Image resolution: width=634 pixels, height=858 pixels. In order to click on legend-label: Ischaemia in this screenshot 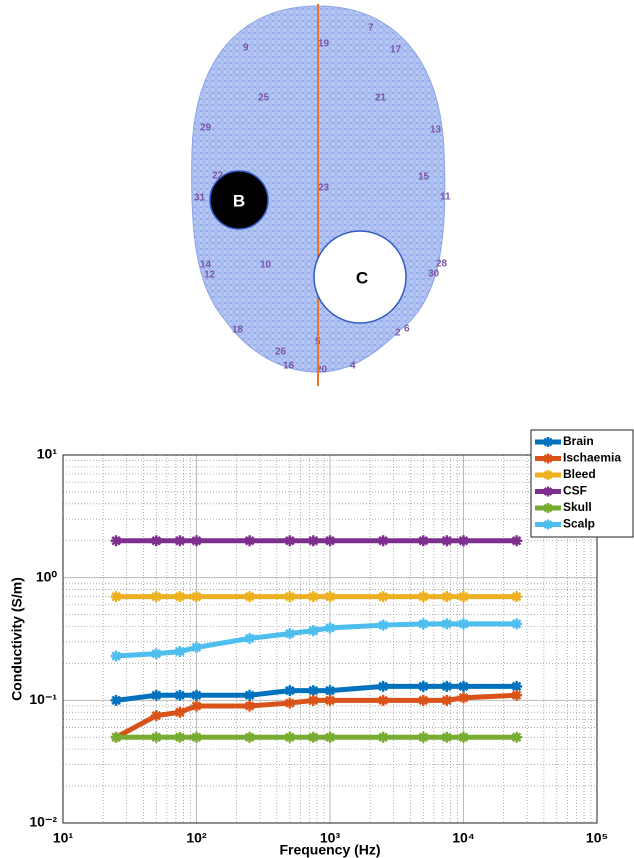, I will do `click(592, 458)`.